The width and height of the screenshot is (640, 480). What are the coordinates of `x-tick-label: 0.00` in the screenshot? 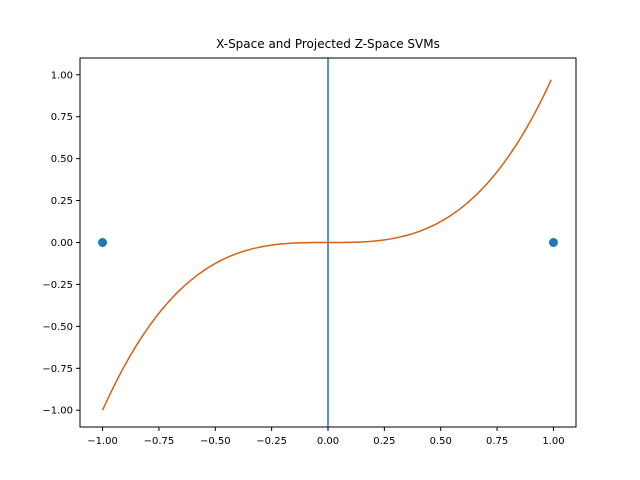 It's located at (328, 441).